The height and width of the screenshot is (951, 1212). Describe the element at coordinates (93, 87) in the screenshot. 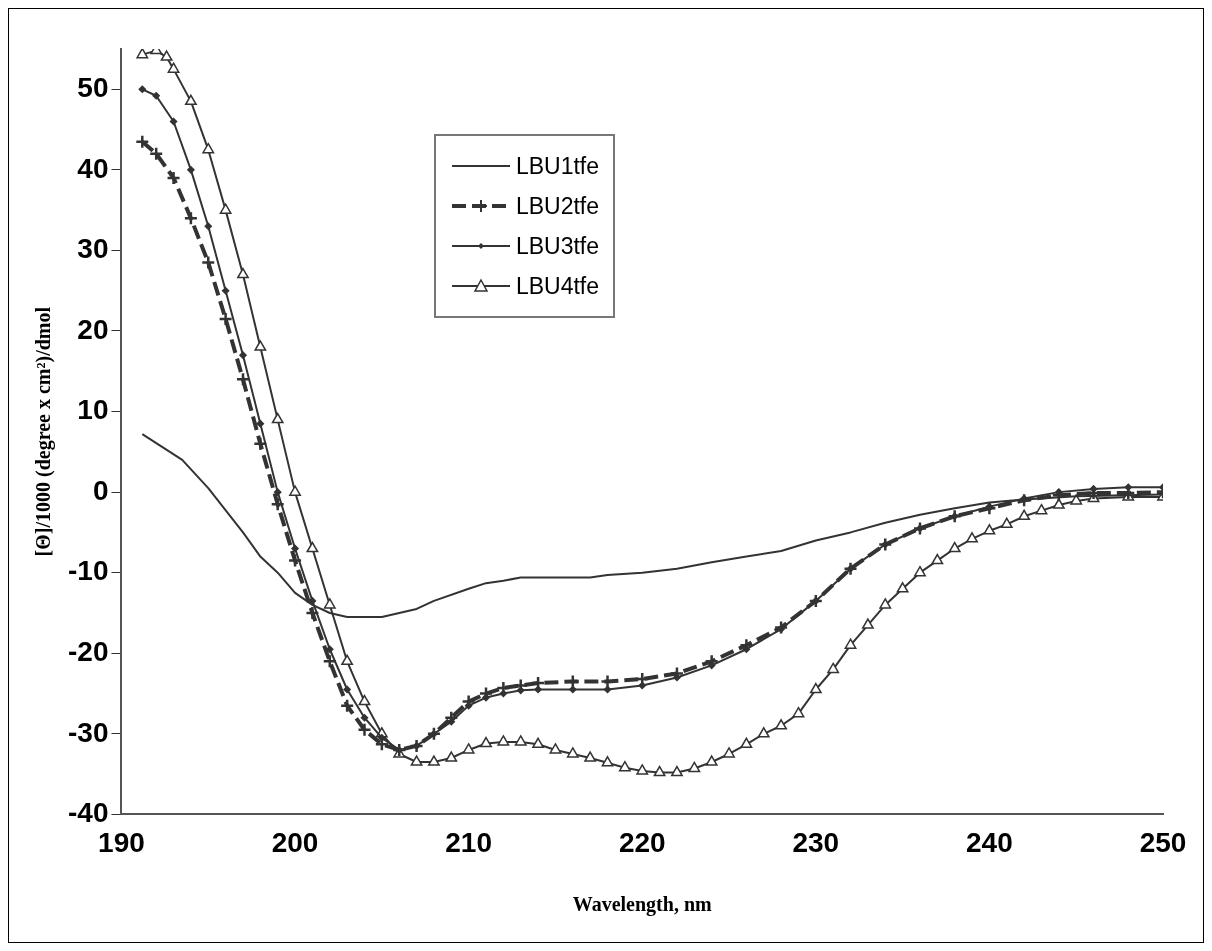

I see `y-tick-label: 50` at that location.